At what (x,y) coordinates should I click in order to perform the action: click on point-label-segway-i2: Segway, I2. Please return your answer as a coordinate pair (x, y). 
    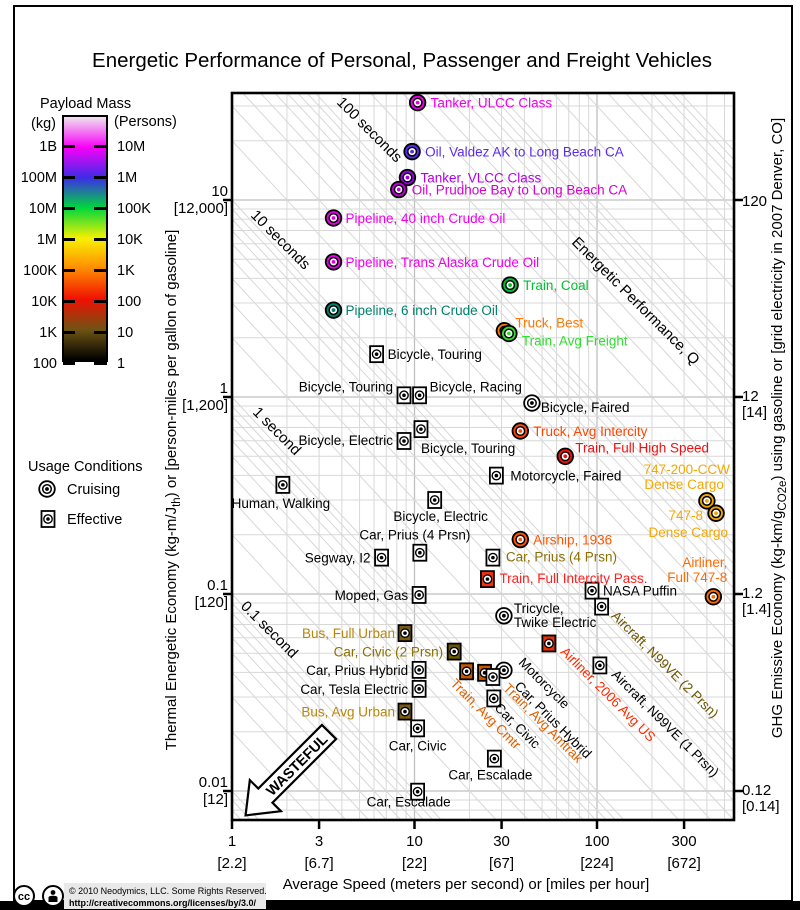
    Looking at the image, I should click on (338, 558).